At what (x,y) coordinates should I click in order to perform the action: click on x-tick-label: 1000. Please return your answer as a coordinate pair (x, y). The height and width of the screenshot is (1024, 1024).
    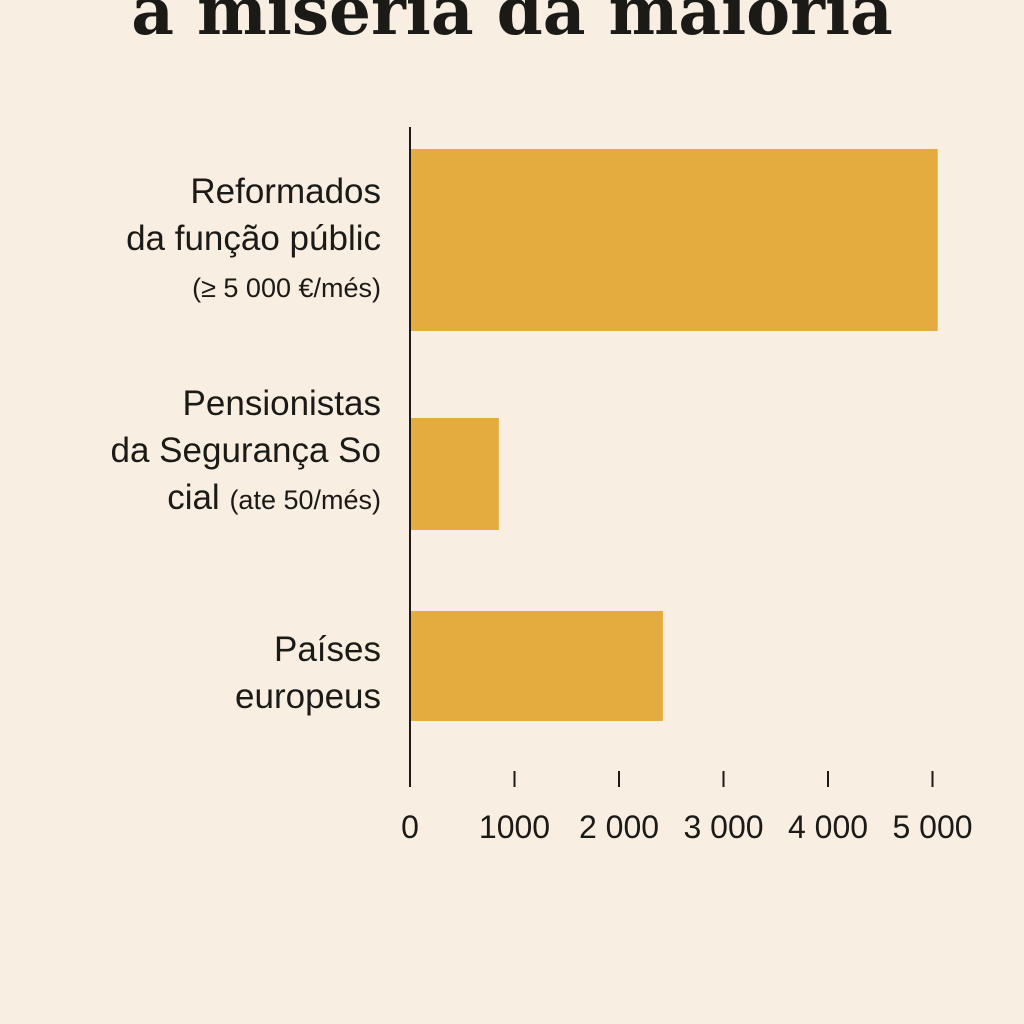
    Looking at the image, I should click on (514, 827).